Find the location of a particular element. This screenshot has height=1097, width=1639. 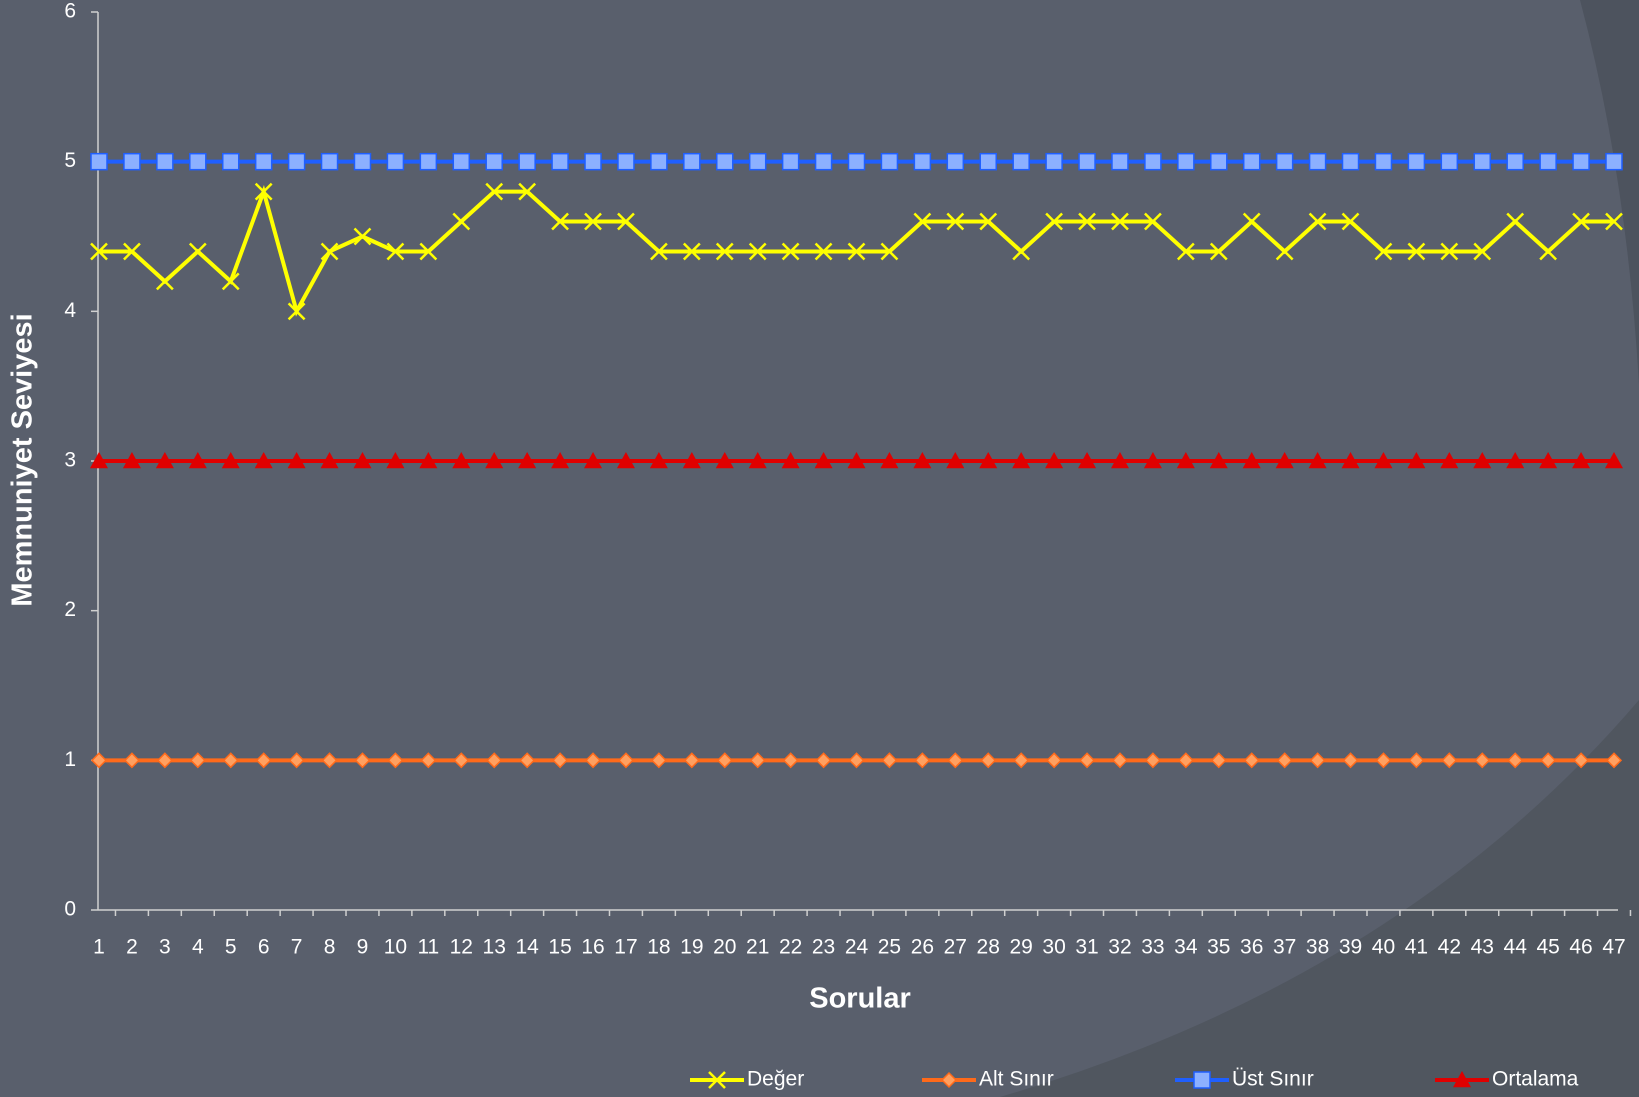

x-tick-label: 2 is located at coordinates (132, 947).